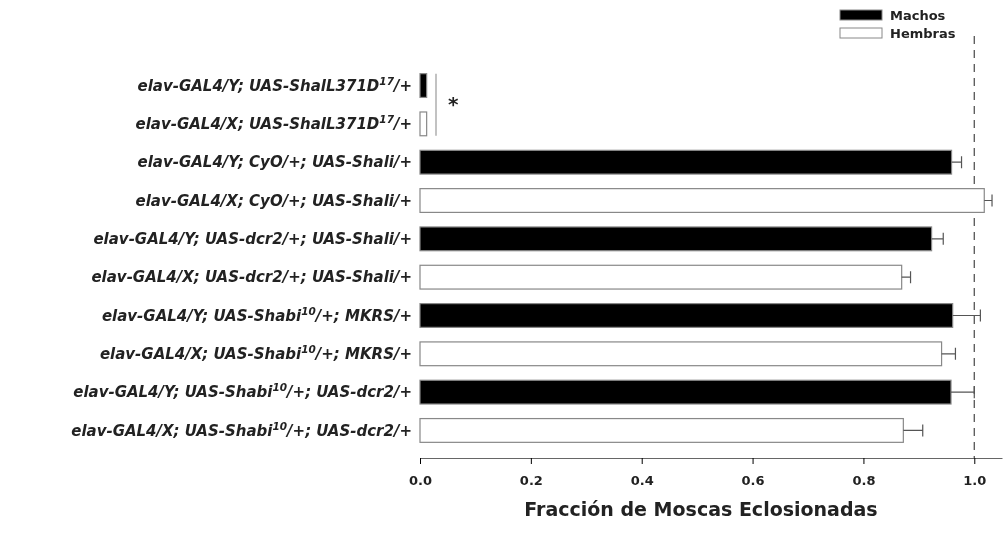 The height and width of the screenshot is (536, 1006). What do you see at coordinates (864, 481) in the screenshot?
I see `x-tick-label: 0.8` at bounding box center [864, 481].